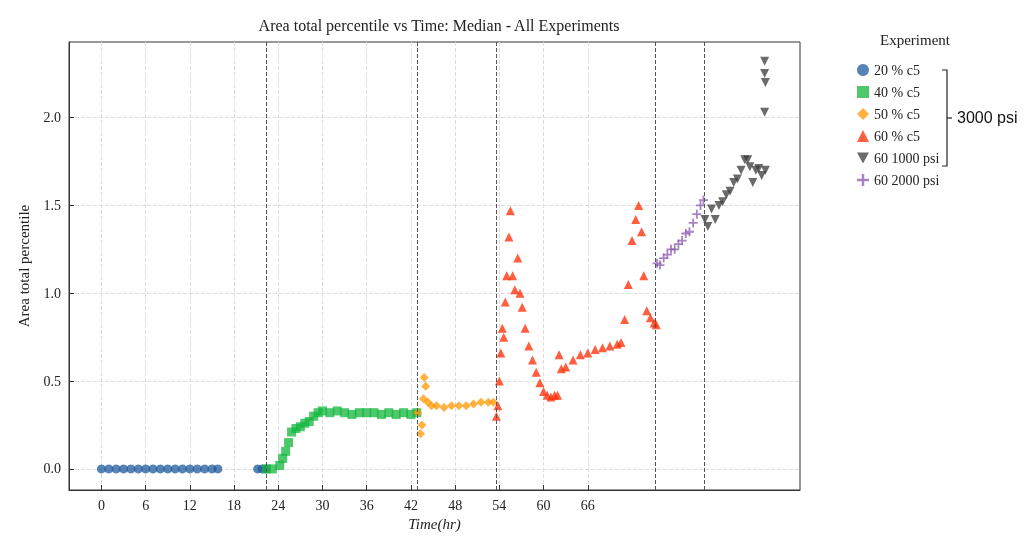 This screenshot has width=1029, height=545. What do you see at coordinates (543, 505) in the screenshot?
I see `x-tick-label: 60` at bounding box center [543, 505].